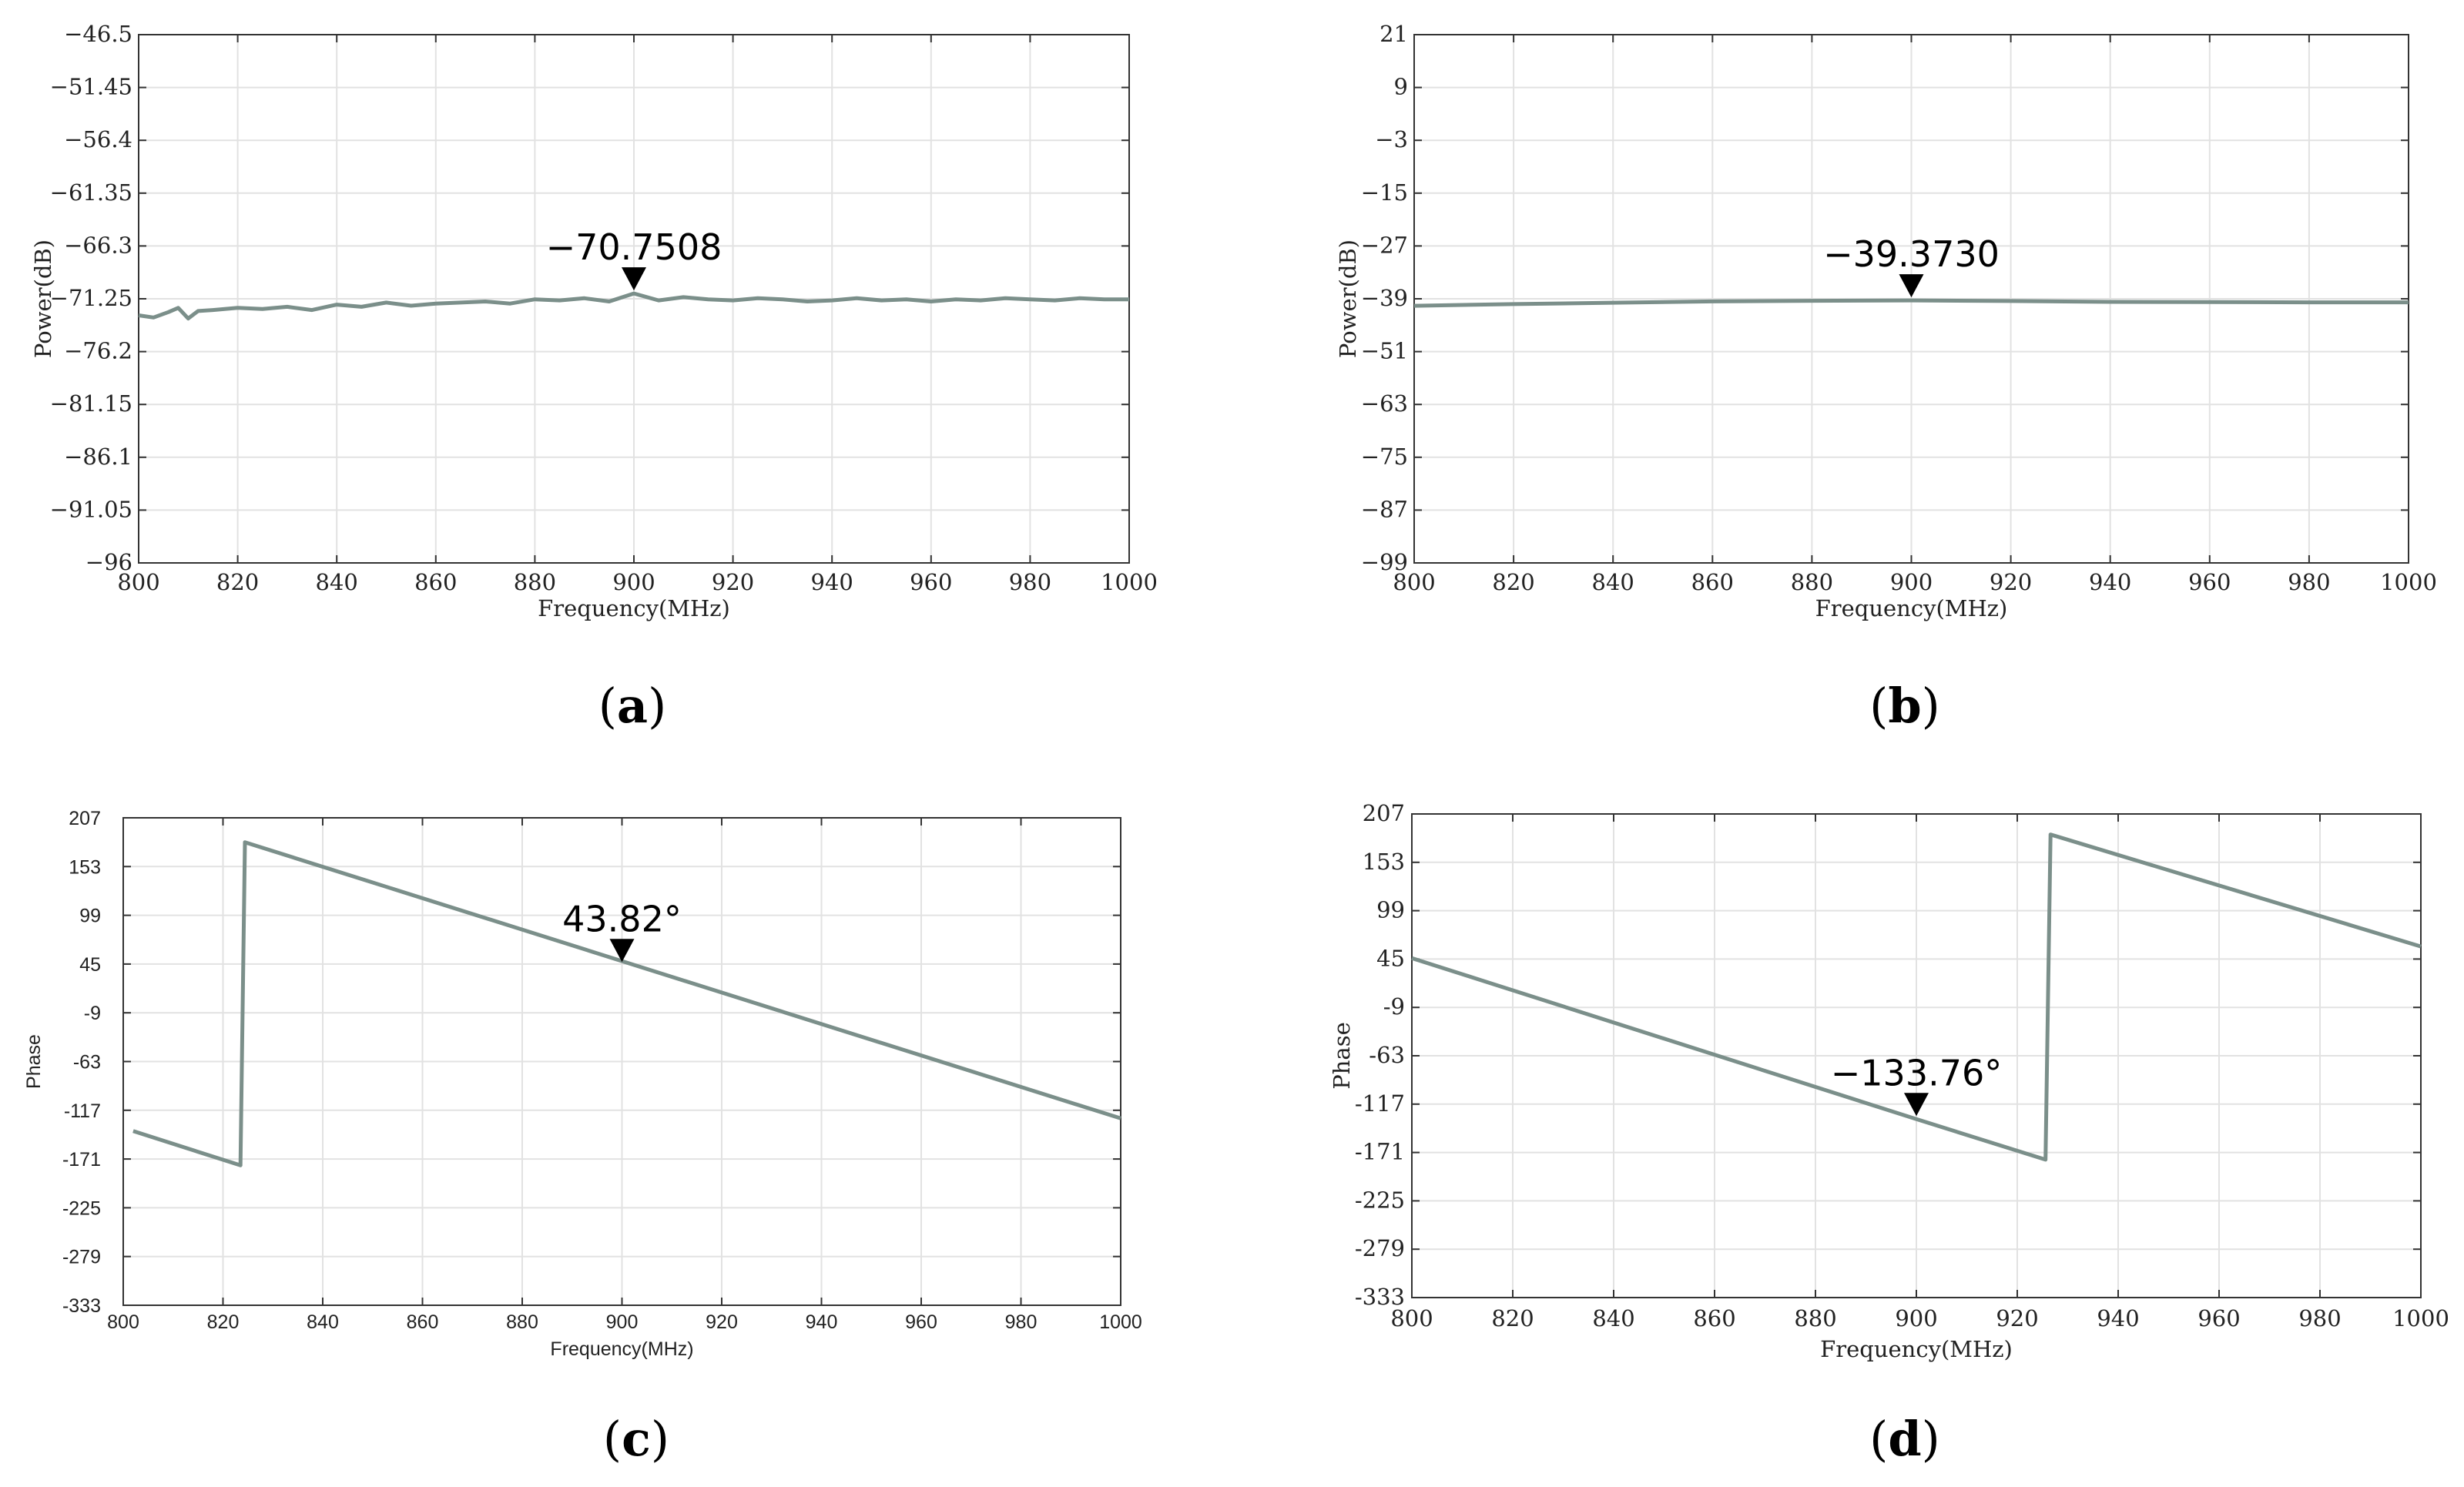  Describe the element at coordinates (1905, 1439) in the screenshot. I see `subfigure-caption: (d)` at that location.